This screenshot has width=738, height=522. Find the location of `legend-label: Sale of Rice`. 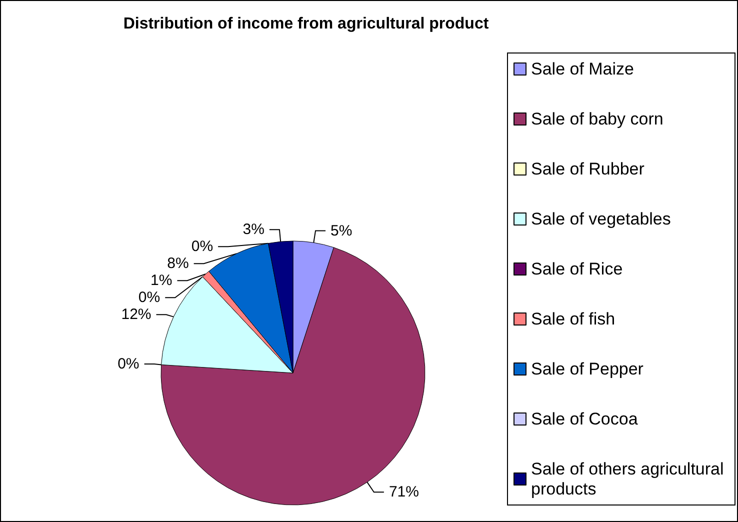

legend-label: Sale of Rice is located at coordinates (577, 269).